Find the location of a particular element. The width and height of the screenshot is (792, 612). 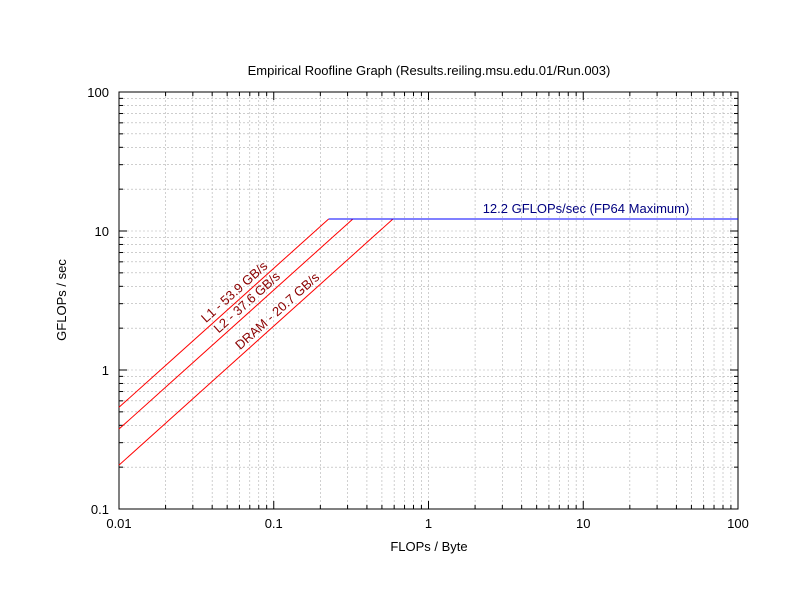

x-tick-label: 100 is located at coordinates (738, 523).